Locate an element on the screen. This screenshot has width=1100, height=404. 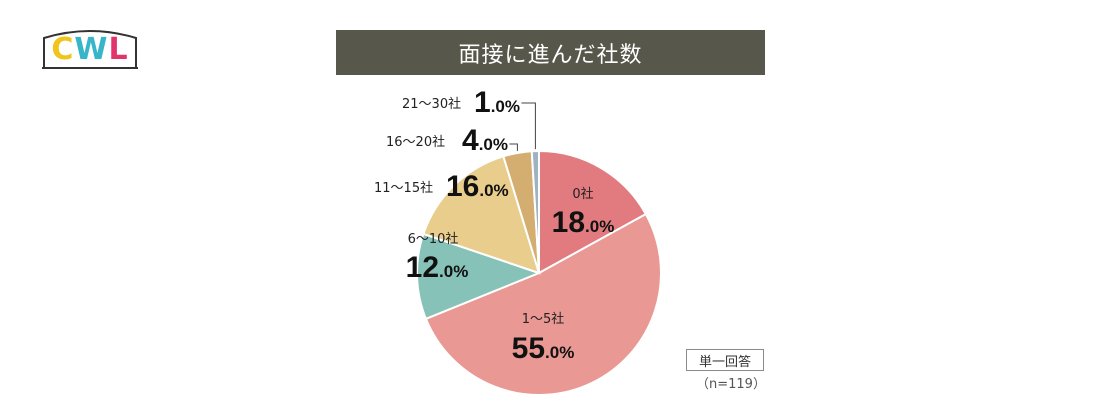
category-label: 21～30社 is located at coordinates (431, 104).